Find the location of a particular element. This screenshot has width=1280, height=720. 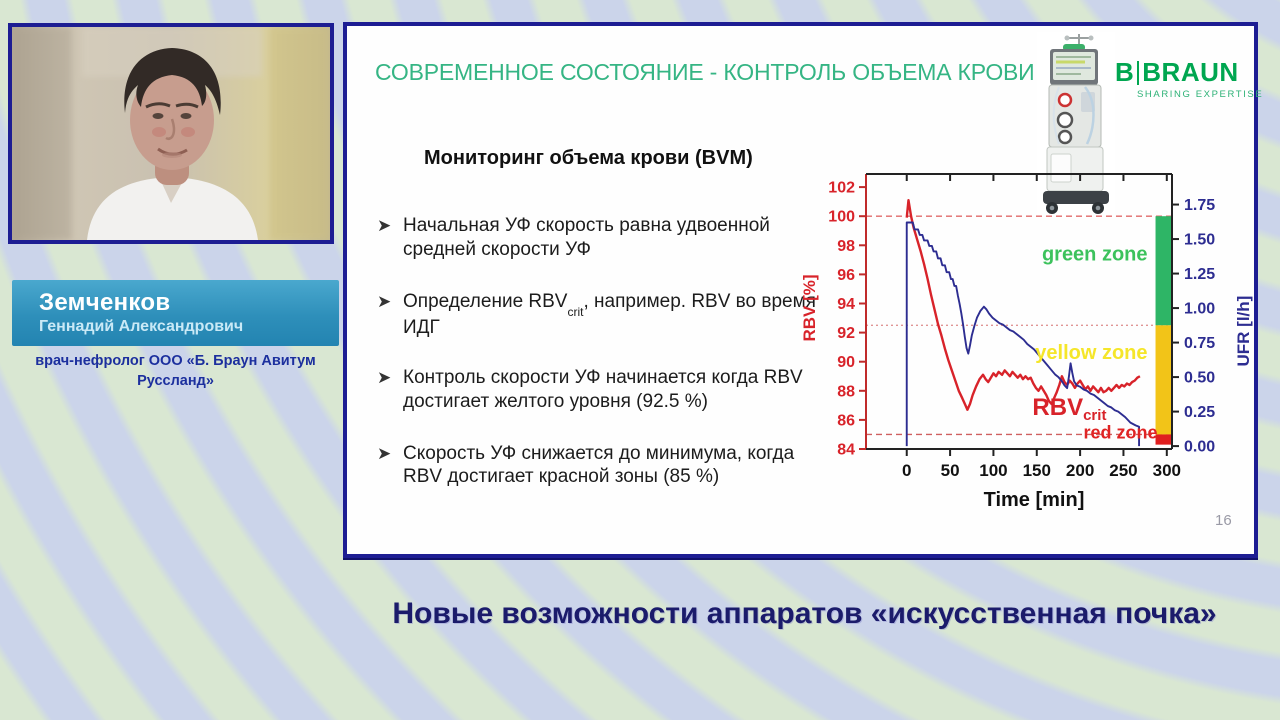

svg-text: 1.75 is located at coordinates (1199, 205).